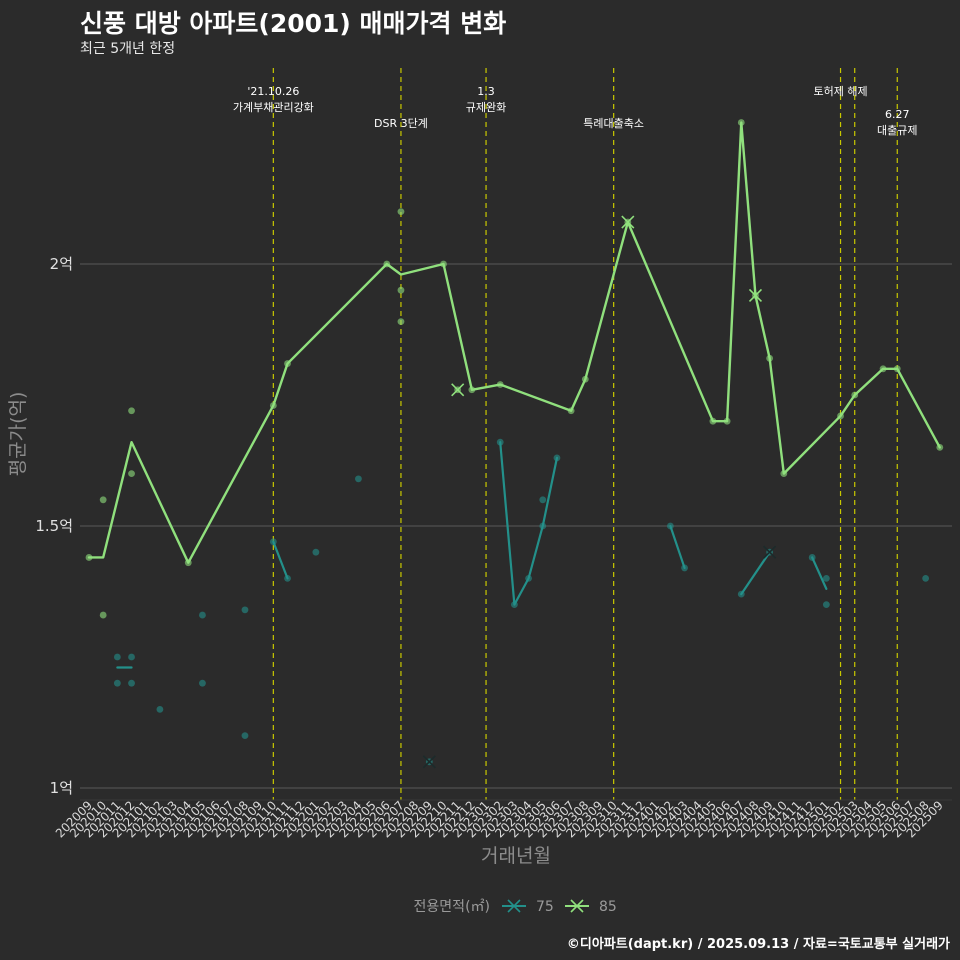 Image resolution: width=960 pixels, height=960 pixels. What do you see at coordinates (613, 123) in the screenshot?
I see `event-label: 특례대출축소` at bounding box center [613, 123].